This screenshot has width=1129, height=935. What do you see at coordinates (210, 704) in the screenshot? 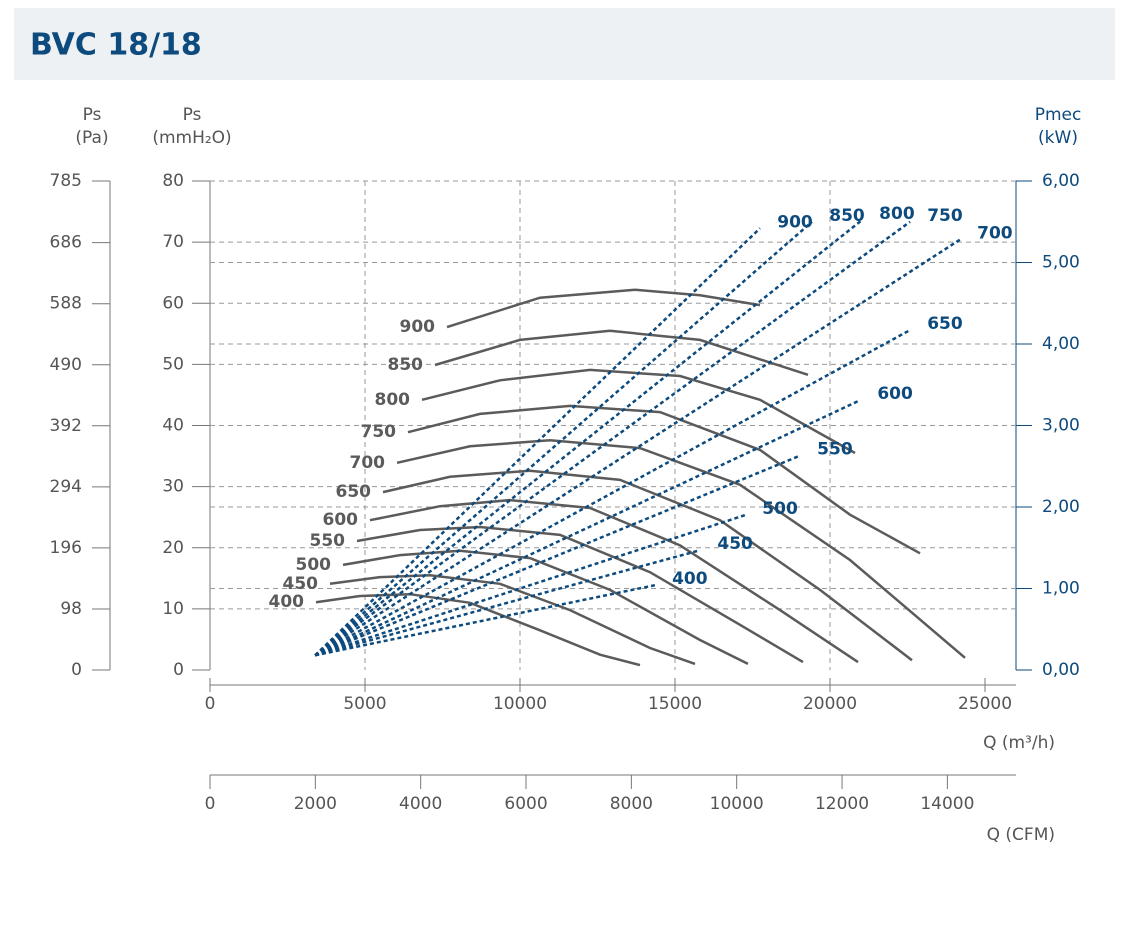
I see `x-tick-label: 0` at bounding box center [210, 704].